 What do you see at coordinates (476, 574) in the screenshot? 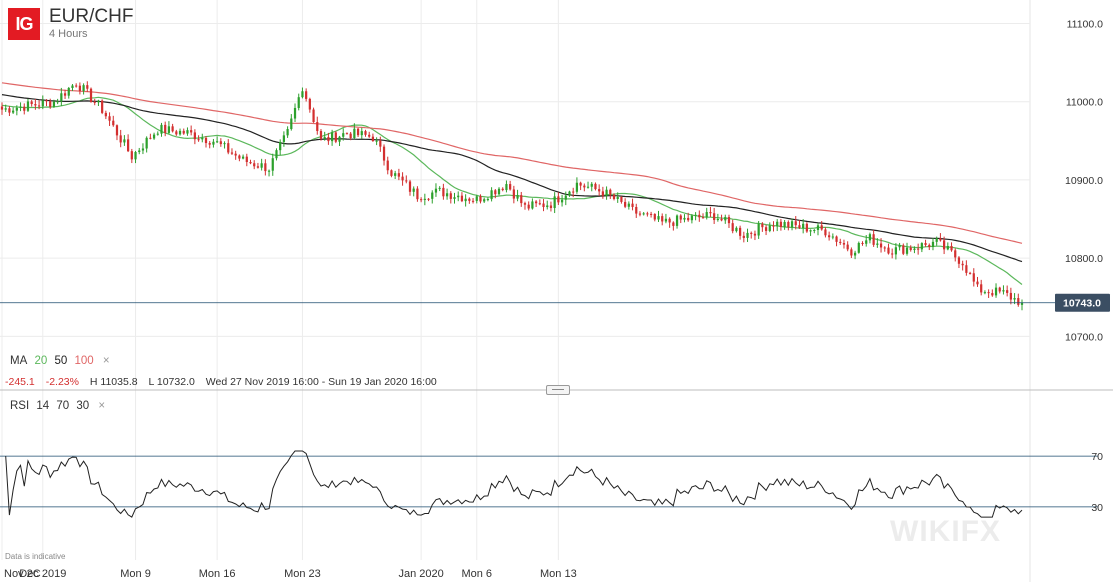
I see `x-tick-label: Mon 6` at bounding box center [476, 574].